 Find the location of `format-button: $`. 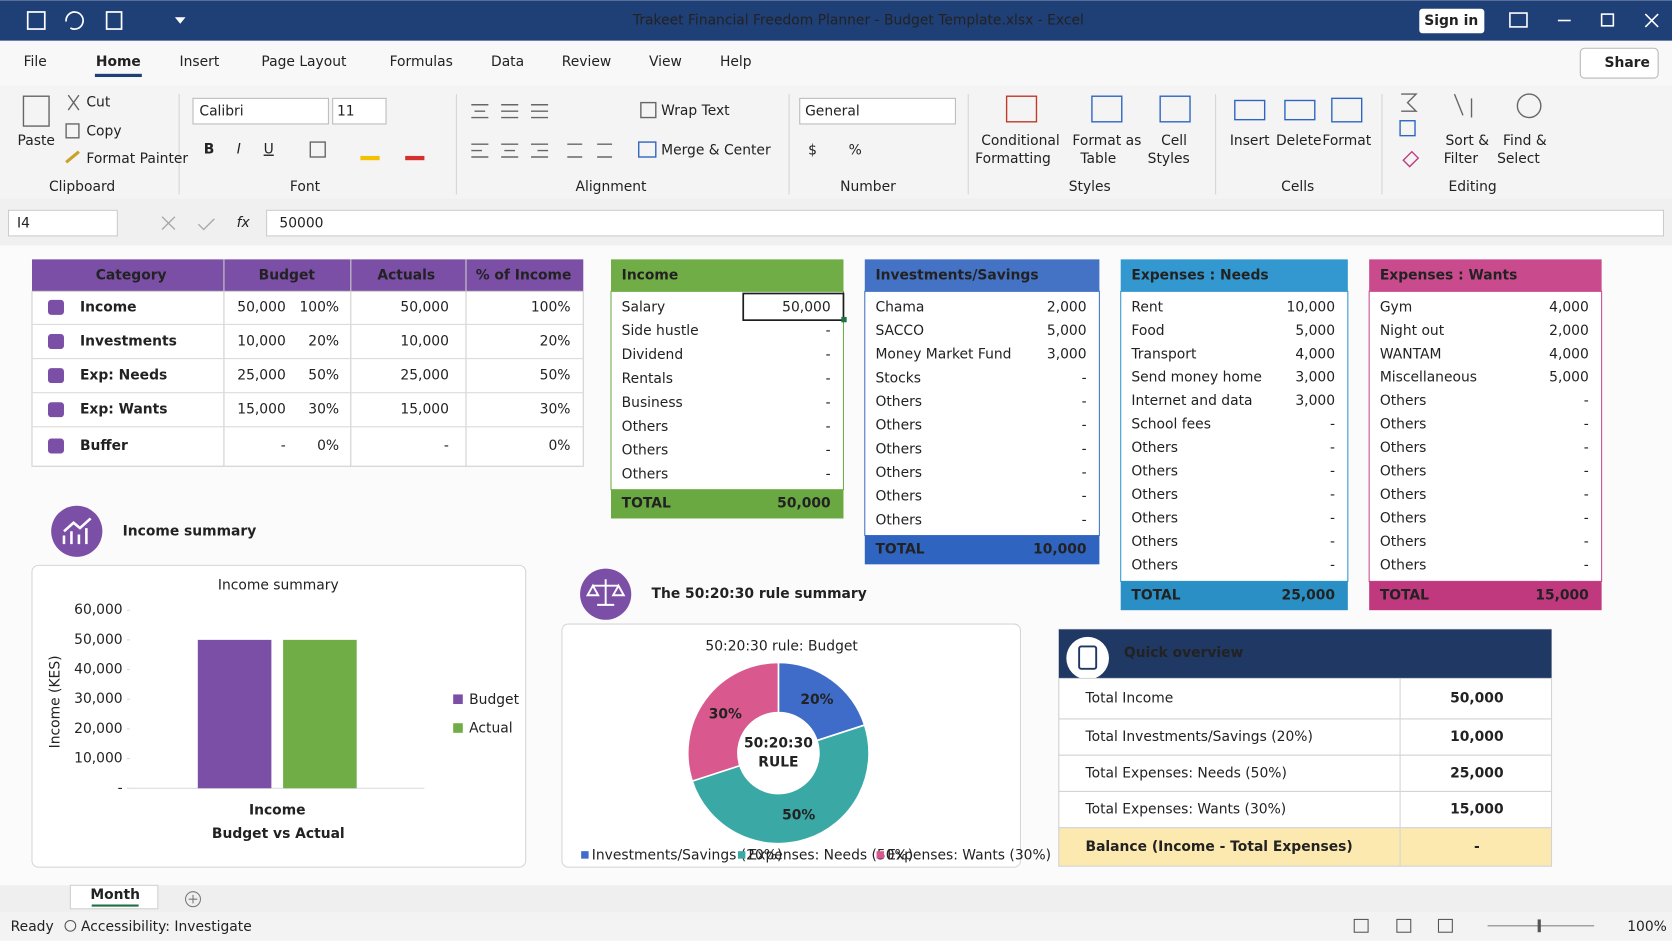

format-button: $ is located at coordinates (812, 151).